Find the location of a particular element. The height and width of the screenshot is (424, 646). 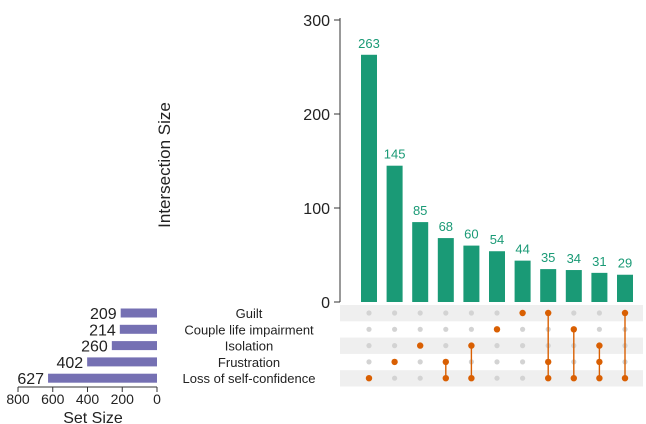

intersection-value-label: 68 is located at coordinates (446, 226).